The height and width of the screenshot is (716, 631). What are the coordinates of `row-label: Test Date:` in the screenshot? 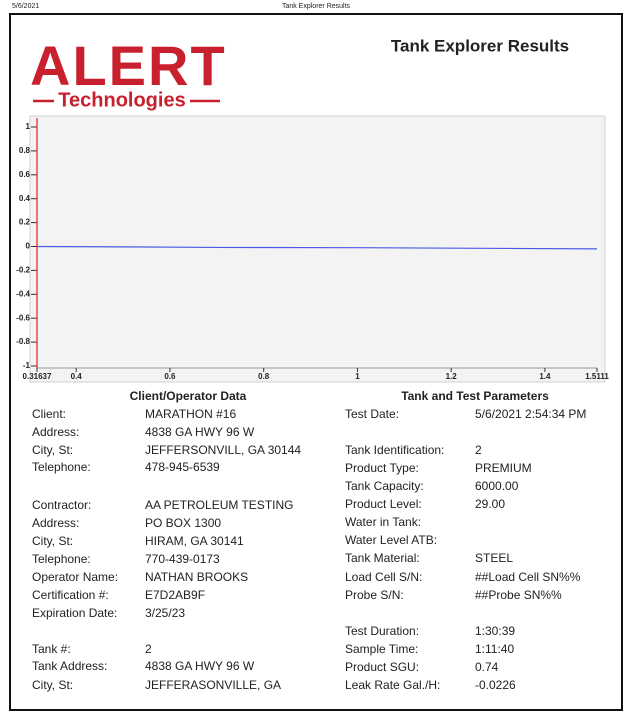 It's located at (372, 414).